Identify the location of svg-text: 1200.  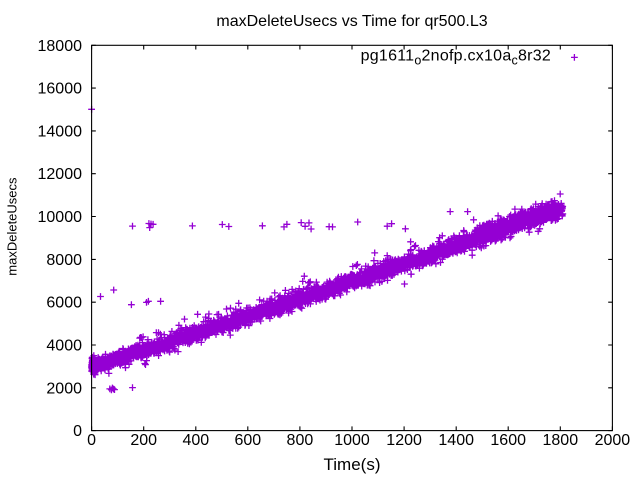
(404, 440).